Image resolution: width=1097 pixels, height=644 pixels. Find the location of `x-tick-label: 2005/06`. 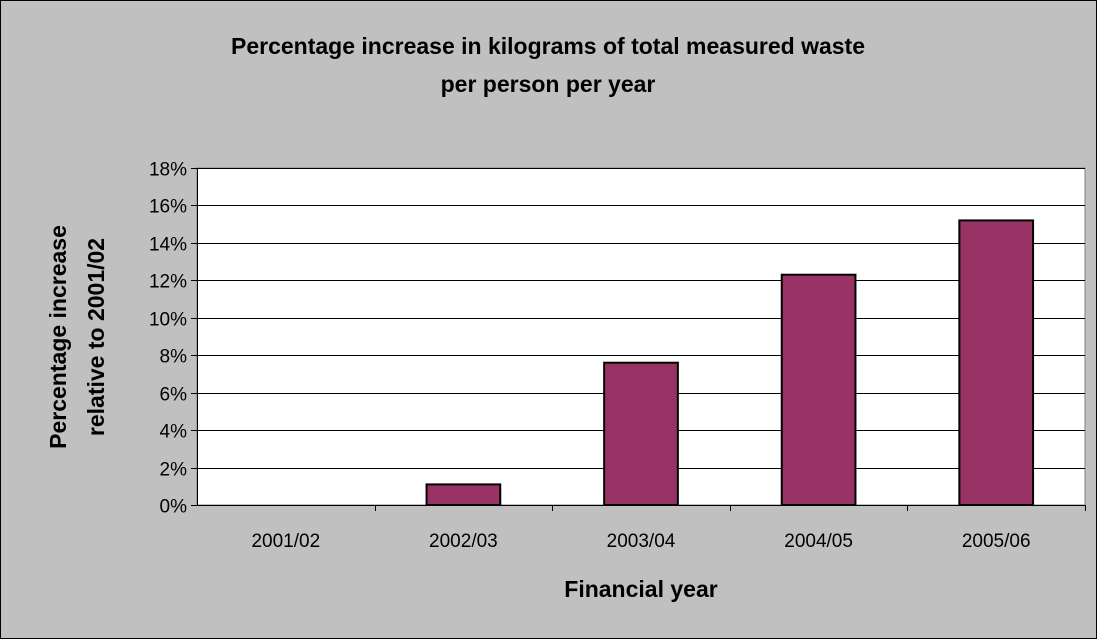

x-tick-label: 2005/06 is located at coordinates (996, 541).